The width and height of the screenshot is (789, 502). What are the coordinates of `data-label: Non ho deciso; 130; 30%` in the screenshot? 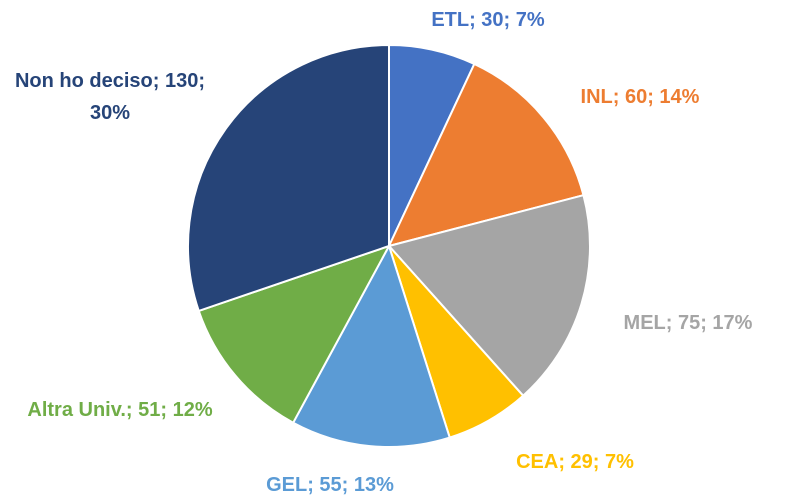 It's located at (110, 97).